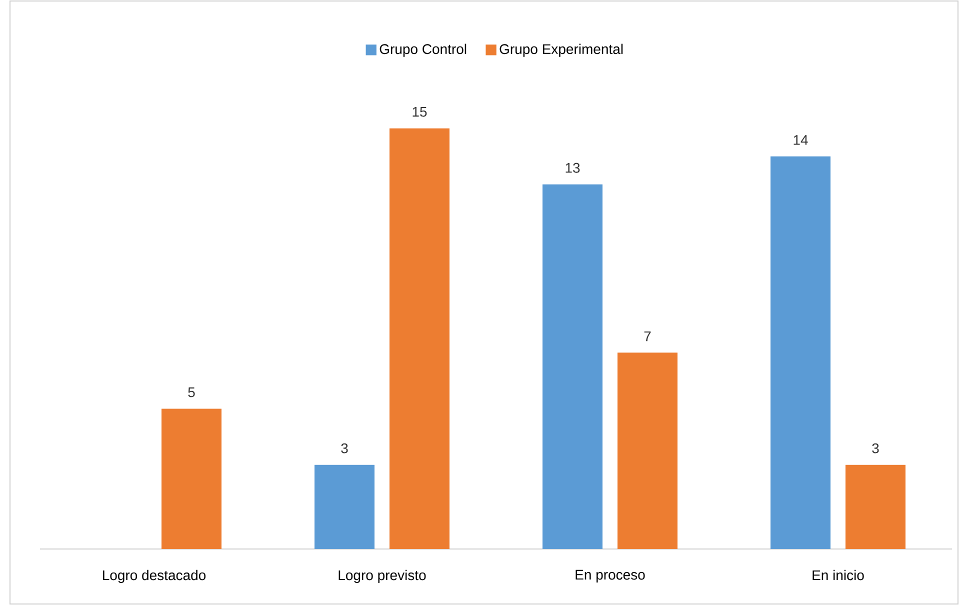 This screenshot has height=605, width=959. Describe the element at coordinates (154, 576) in the screenshot. I see `x-tick-label: Logro destacado` at that location.